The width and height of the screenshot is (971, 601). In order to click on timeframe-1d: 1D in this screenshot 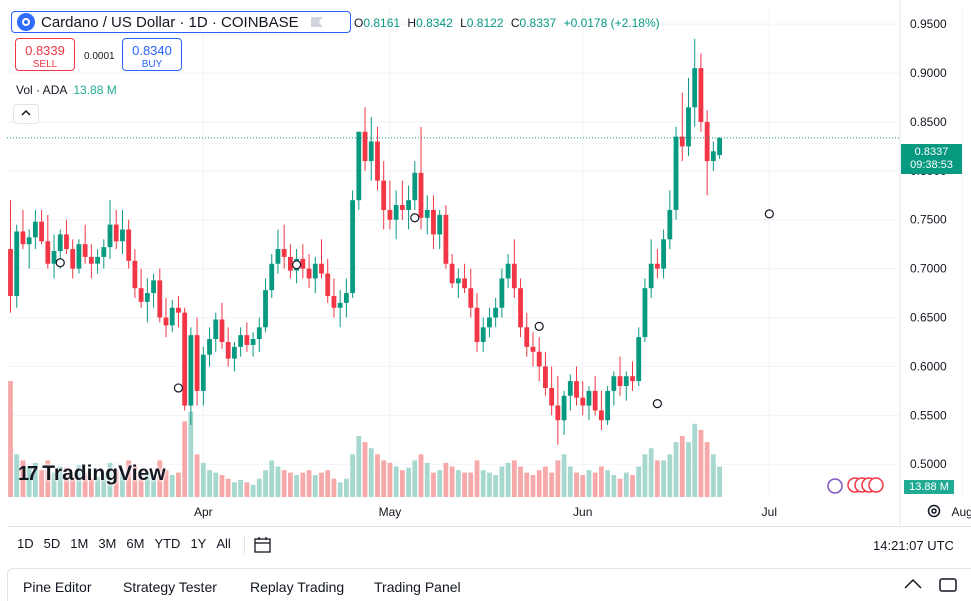, I will do `click(25, 543)`.